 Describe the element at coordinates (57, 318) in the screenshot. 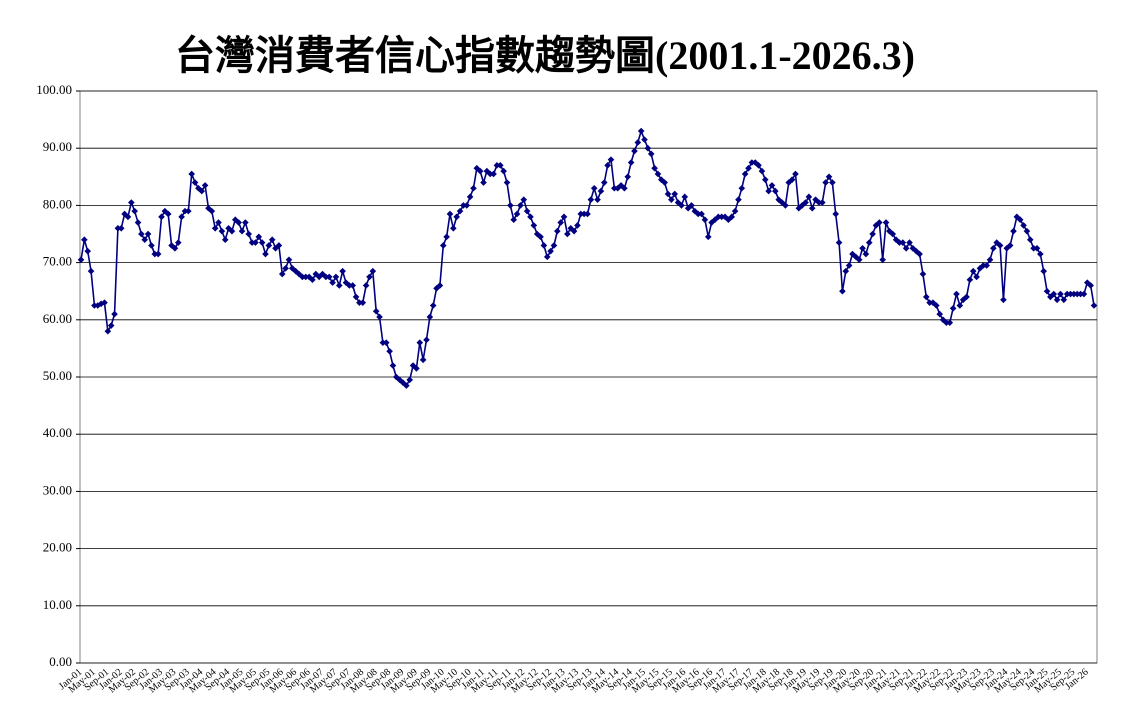

I see `y-tick-label: 60.00` at that location.